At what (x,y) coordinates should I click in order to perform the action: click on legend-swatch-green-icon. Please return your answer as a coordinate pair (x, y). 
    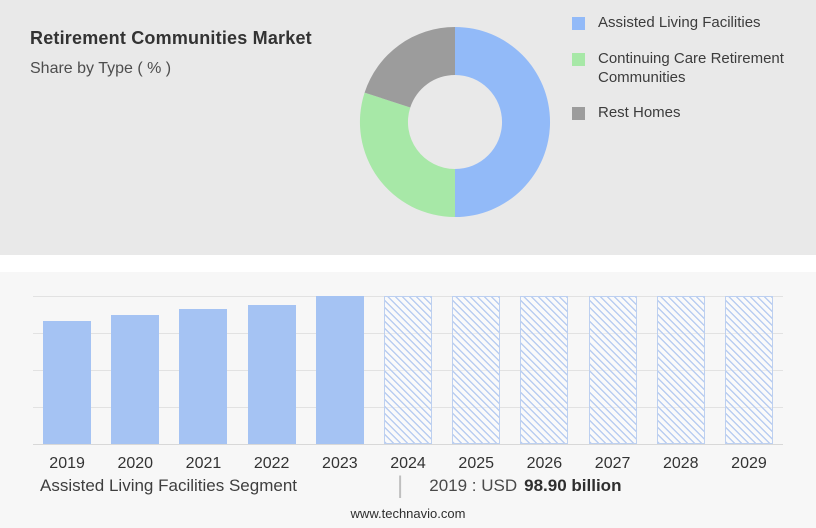
    Looking at the image, I should click on (578, 59).